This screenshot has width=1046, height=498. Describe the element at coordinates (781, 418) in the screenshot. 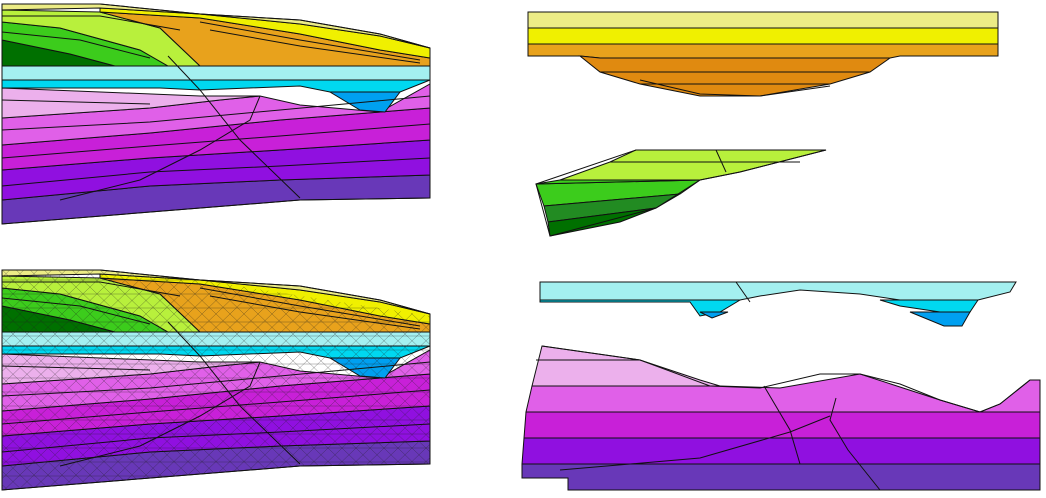

I see `unit-magenta-purple` at that location.